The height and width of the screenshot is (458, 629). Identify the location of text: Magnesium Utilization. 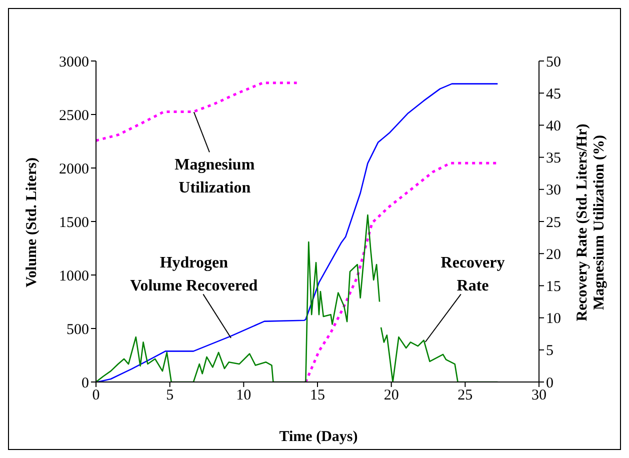
(215, 176).